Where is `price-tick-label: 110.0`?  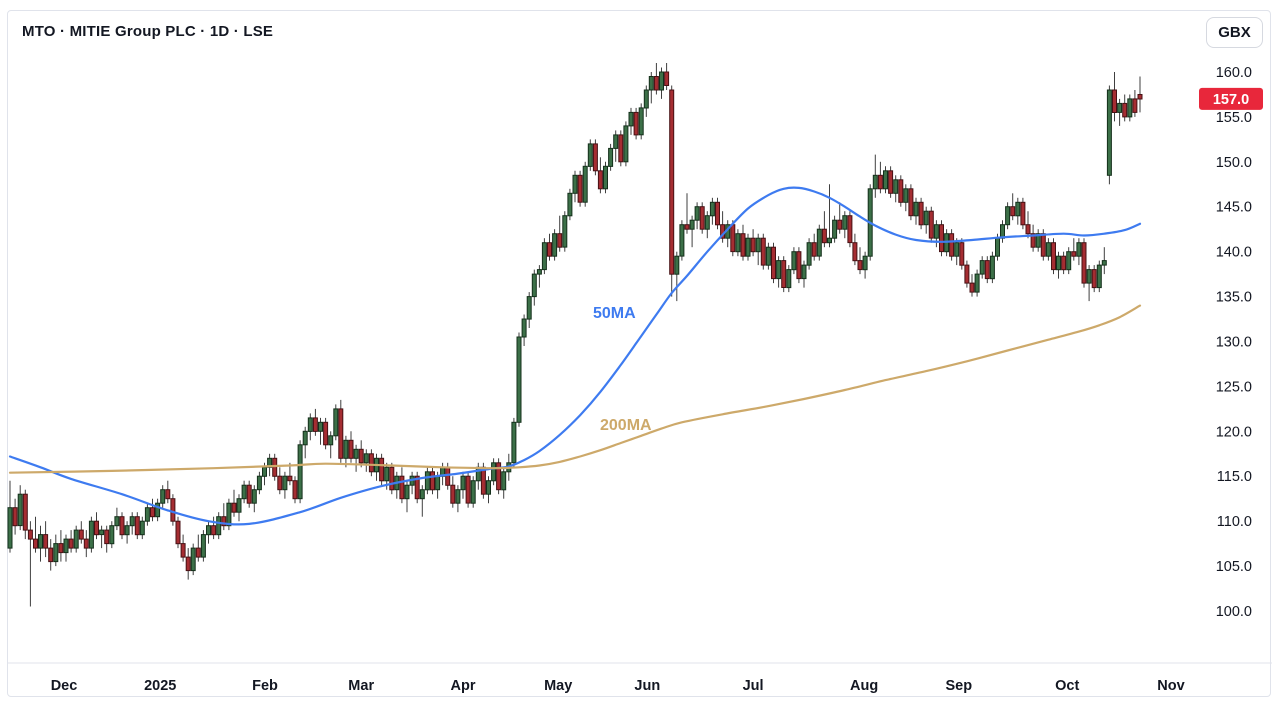
price-tick-label: 110.0 is located at coordinates (1234, 522).